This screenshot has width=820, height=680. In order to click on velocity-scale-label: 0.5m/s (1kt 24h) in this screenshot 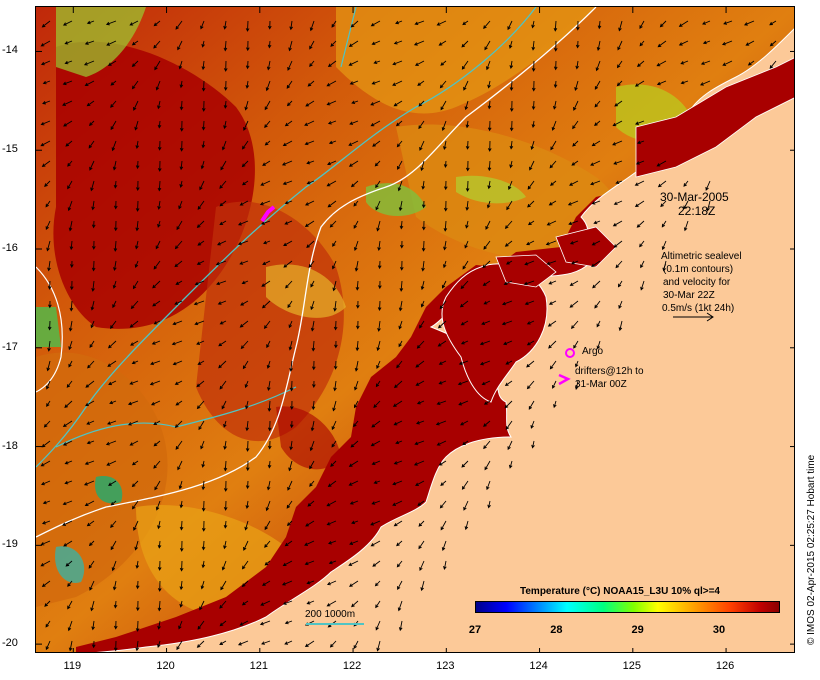, I will do `click(698, 308)`.